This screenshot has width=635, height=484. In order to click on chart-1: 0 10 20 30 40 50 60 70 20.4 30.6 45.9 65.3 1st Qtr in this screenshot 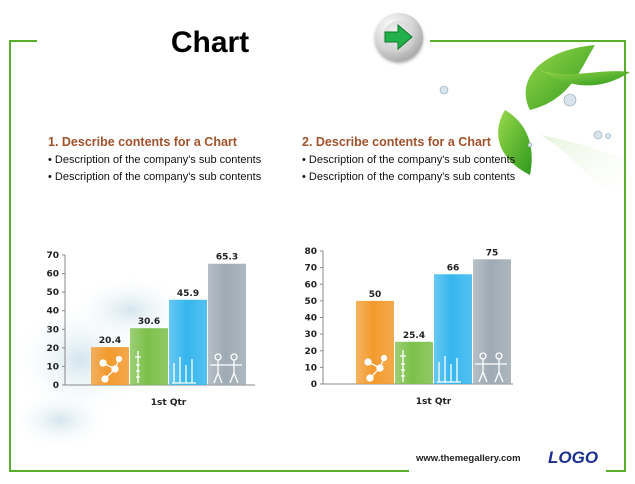, I will do `click(150, 329)`.